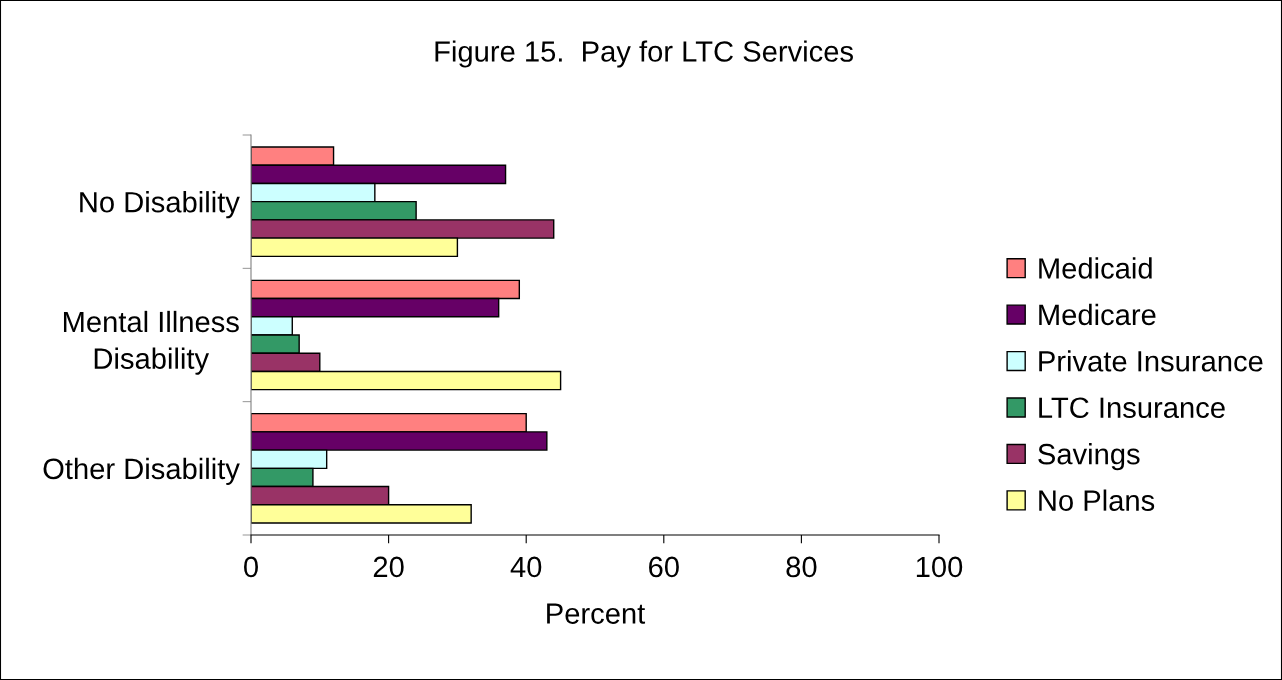  What do you see at coordinates (526, 567) in the screenshot?
I see `x-tick-label: 40` at bounding box center [526, 567].